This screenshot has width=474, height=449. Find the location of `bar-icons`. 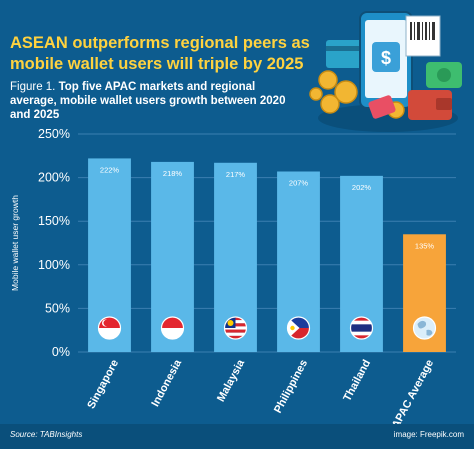

bar-icons is located at coordinates (267, 328).